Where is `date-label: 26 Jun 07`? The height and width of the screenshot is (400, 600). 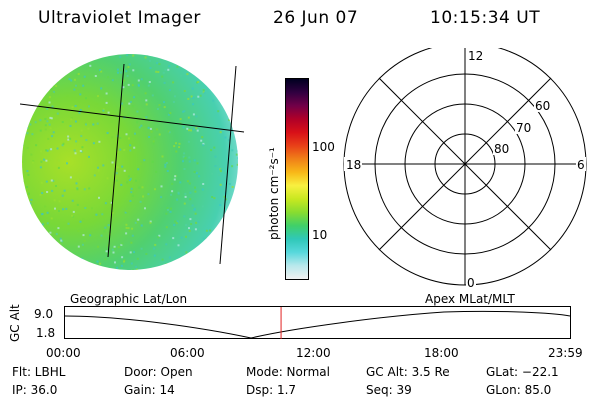
date-label: 26 Jun 07 is located at coordinates (316, 18).